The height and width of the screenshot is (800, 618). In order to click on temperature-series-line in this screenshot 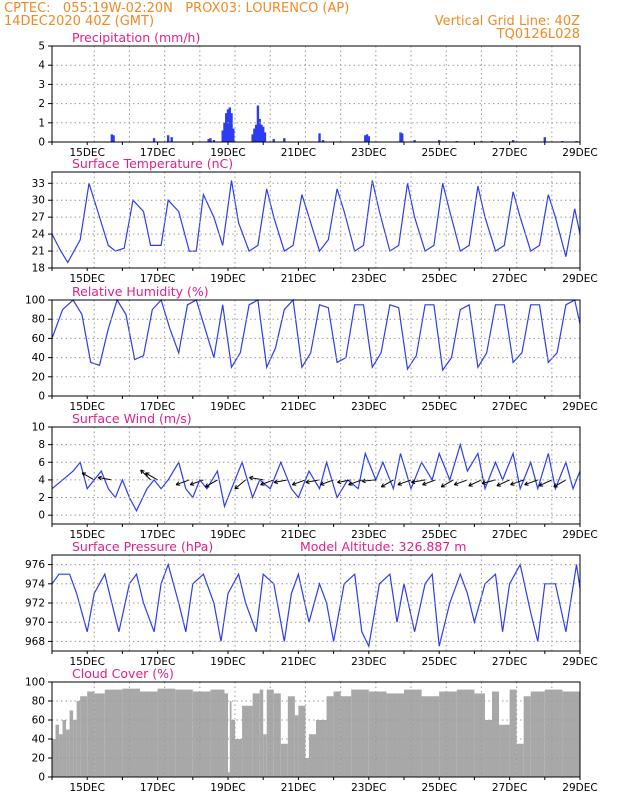, I will do `click(316, 222)`.